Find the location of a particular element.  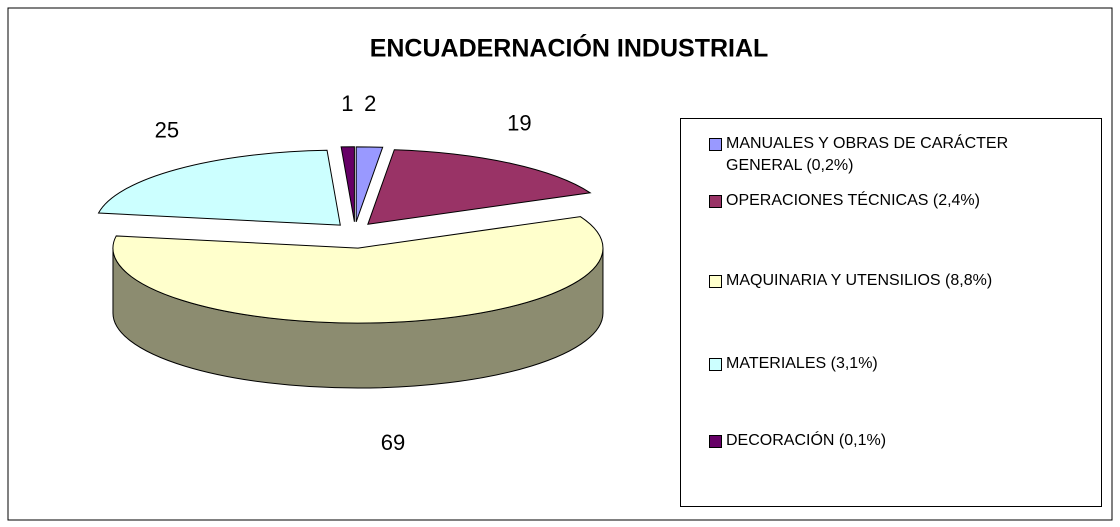

chart-title: ENCUADERNACIÓN INDUSTRIAL is located at coordinates (569, 48).